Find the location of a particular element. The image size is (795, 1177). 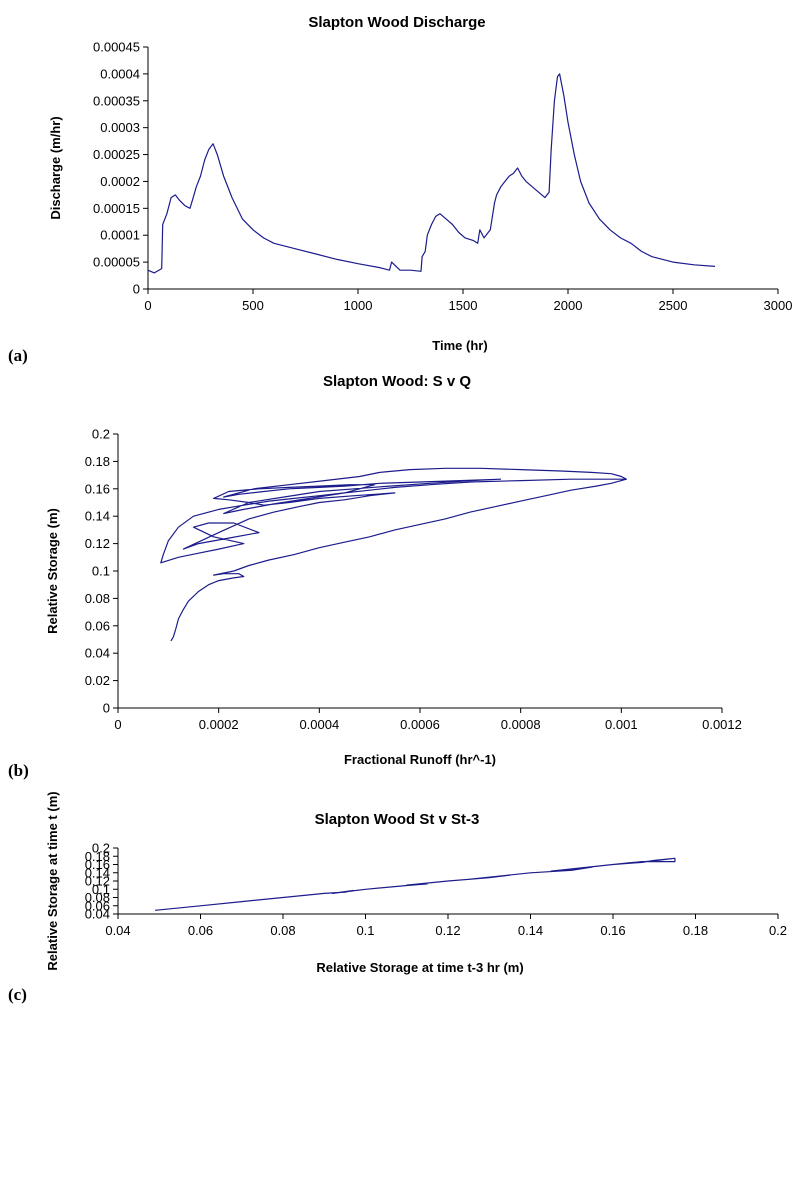

x-tick-label: 0.1 is located at coordinates (365, 930).